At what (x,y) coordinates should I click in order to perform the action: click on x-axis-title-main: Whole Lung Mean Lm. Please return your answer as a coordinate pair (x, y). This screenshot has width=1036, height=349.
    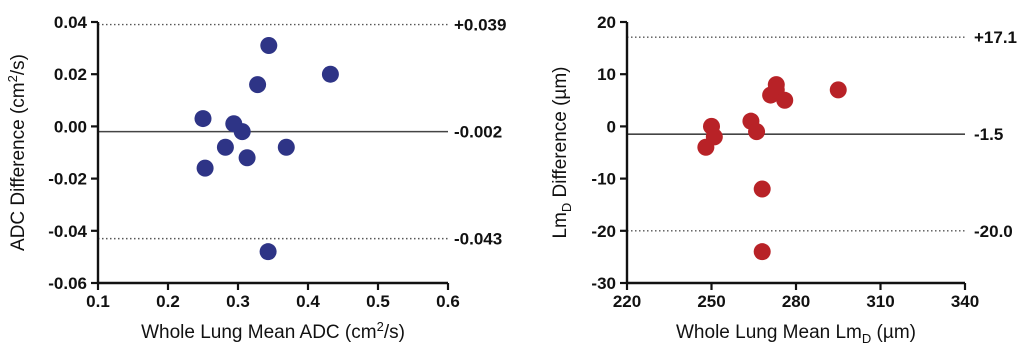
    Looking at the image, I should click on (769, 332).